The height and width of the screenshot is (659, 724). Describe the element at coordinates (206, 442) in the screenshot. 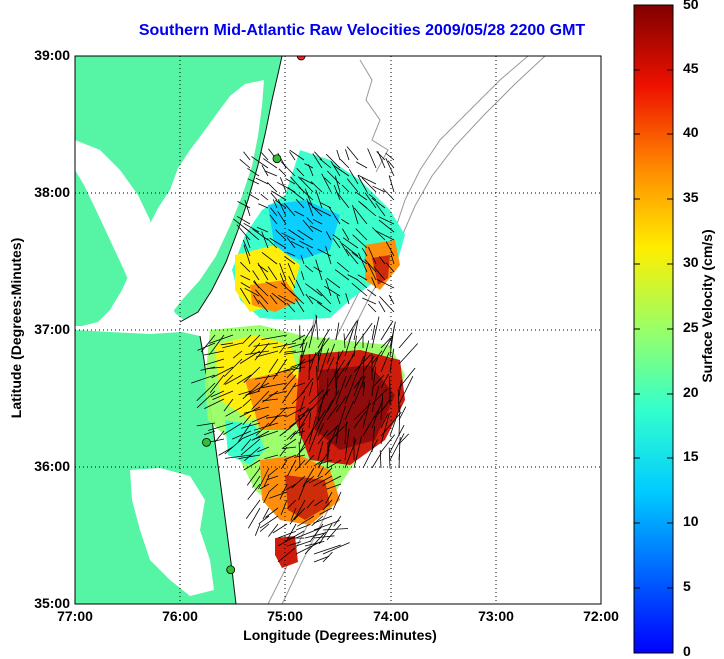

I see `radar-site-marker` at that location.